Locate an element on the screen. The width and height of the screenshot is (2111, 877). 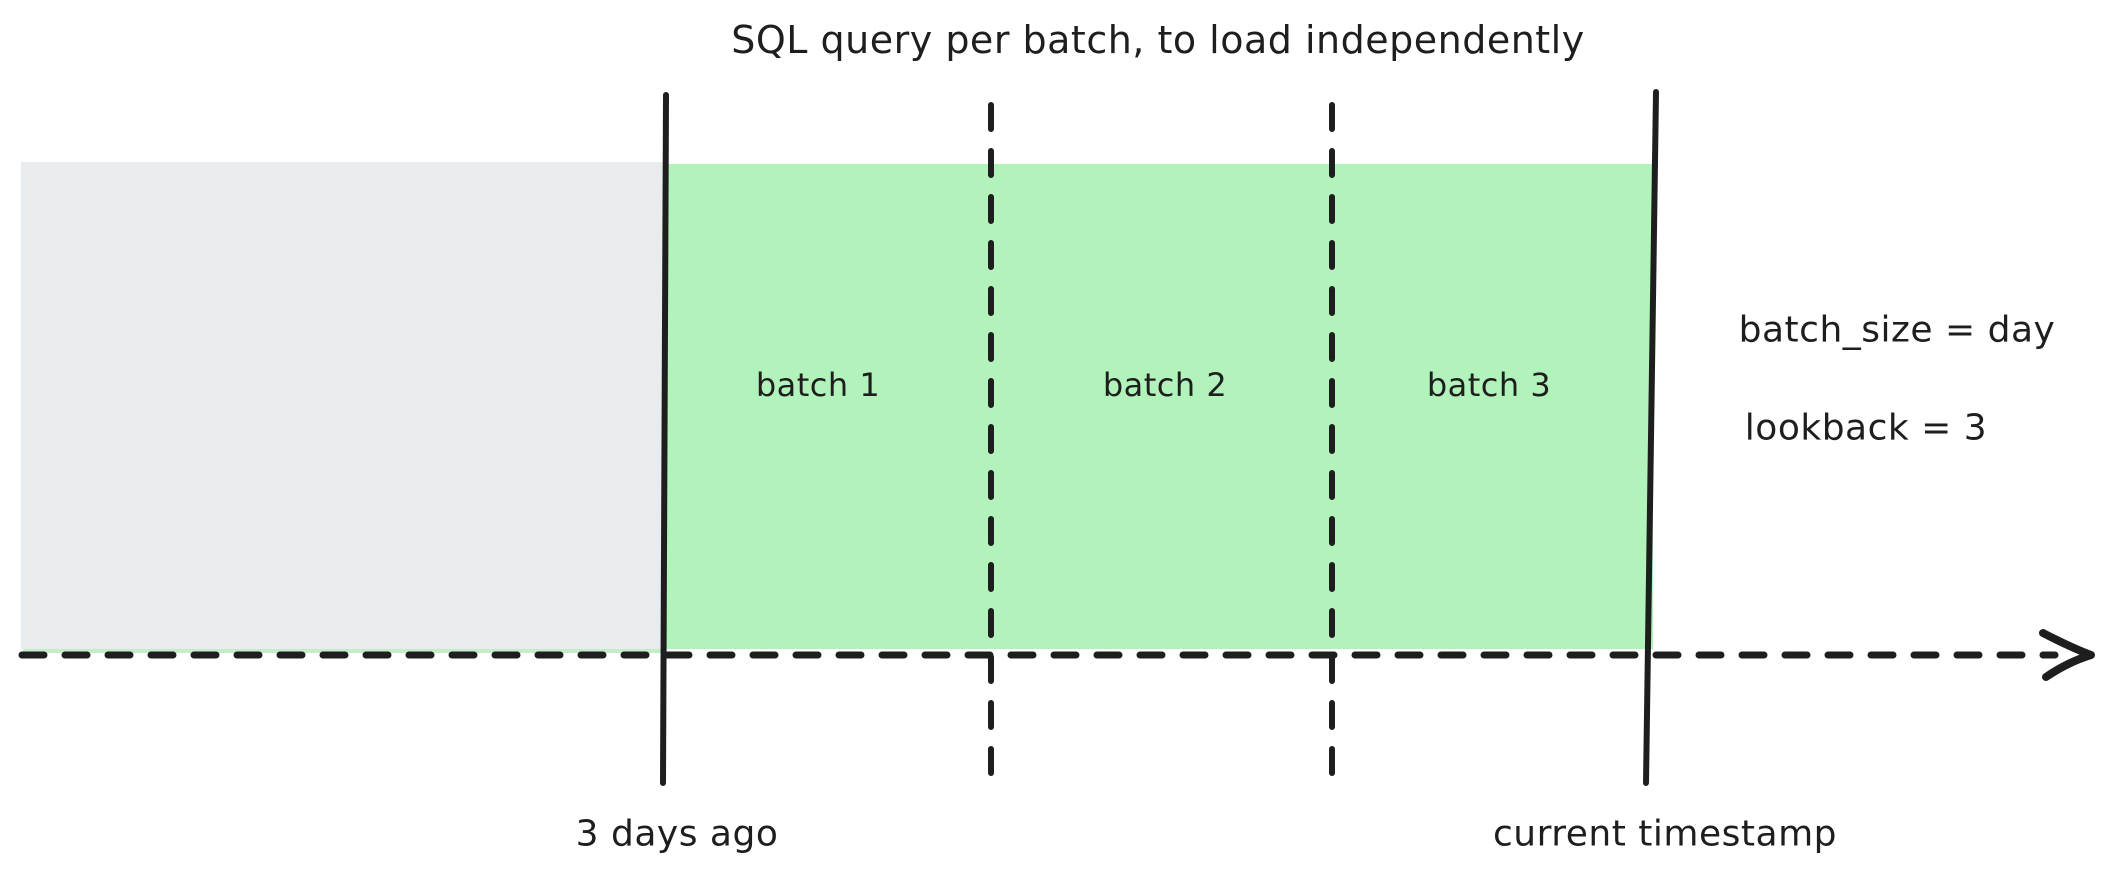
batch-size-annotation: batch_size = day is located at coordinates (1897, 330).